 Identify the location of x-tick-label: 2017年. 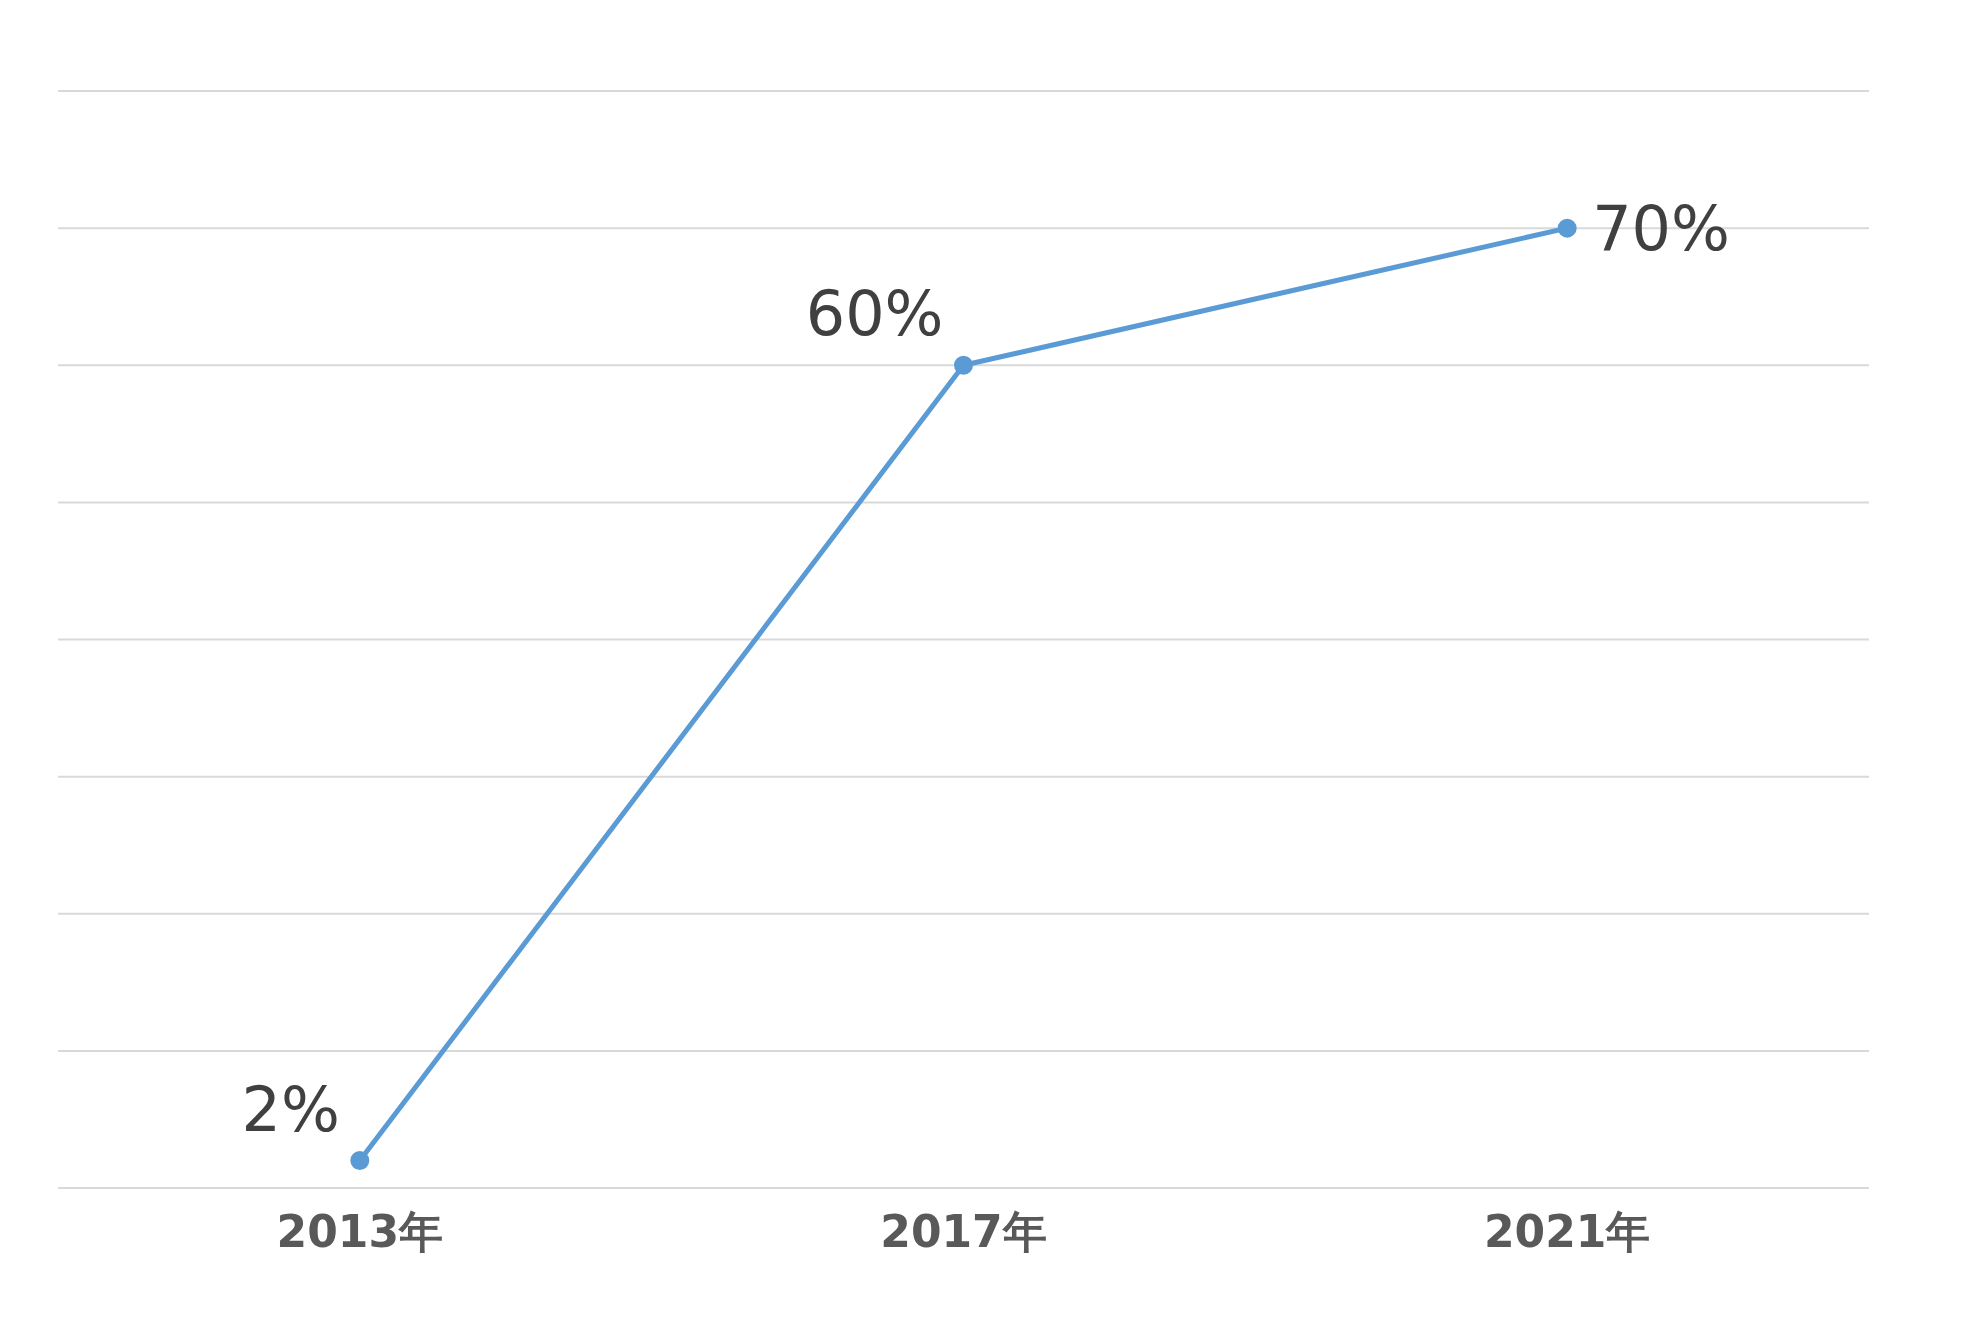
(963, 1232).